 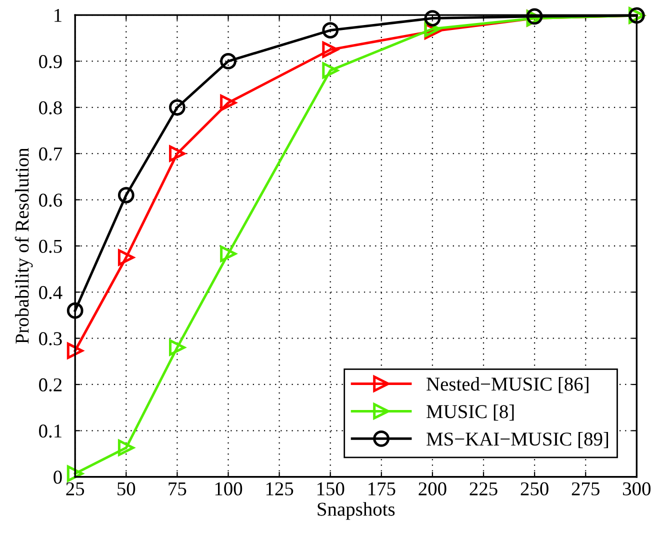 What do you see at coordinates (50, 154) in the screenshot?
I see `y-tick-label: 0.7` at bounding box center [50, 154].